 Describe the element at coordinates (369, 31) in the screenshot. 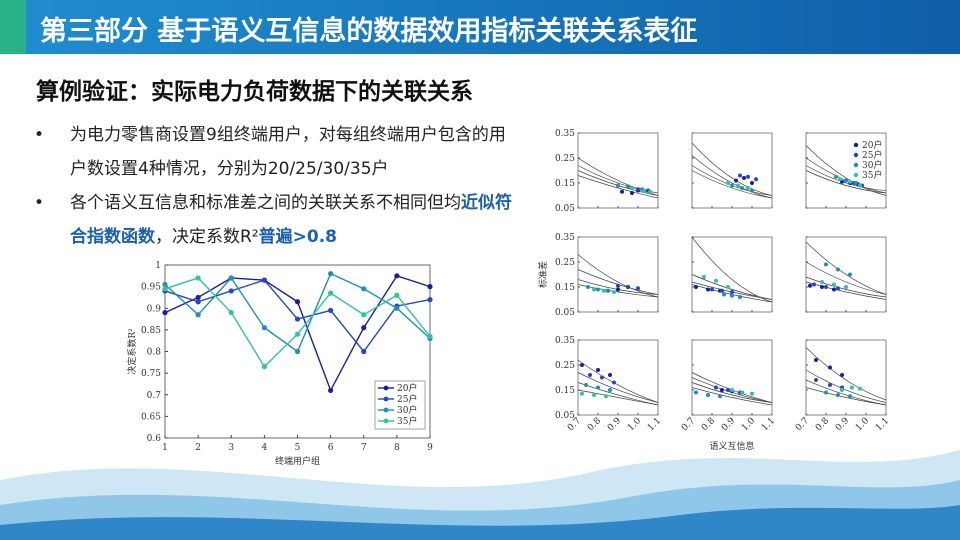

I see `header-title: 第三部分 基于语义互信息的数据效用指标关联关系表征` at that location.